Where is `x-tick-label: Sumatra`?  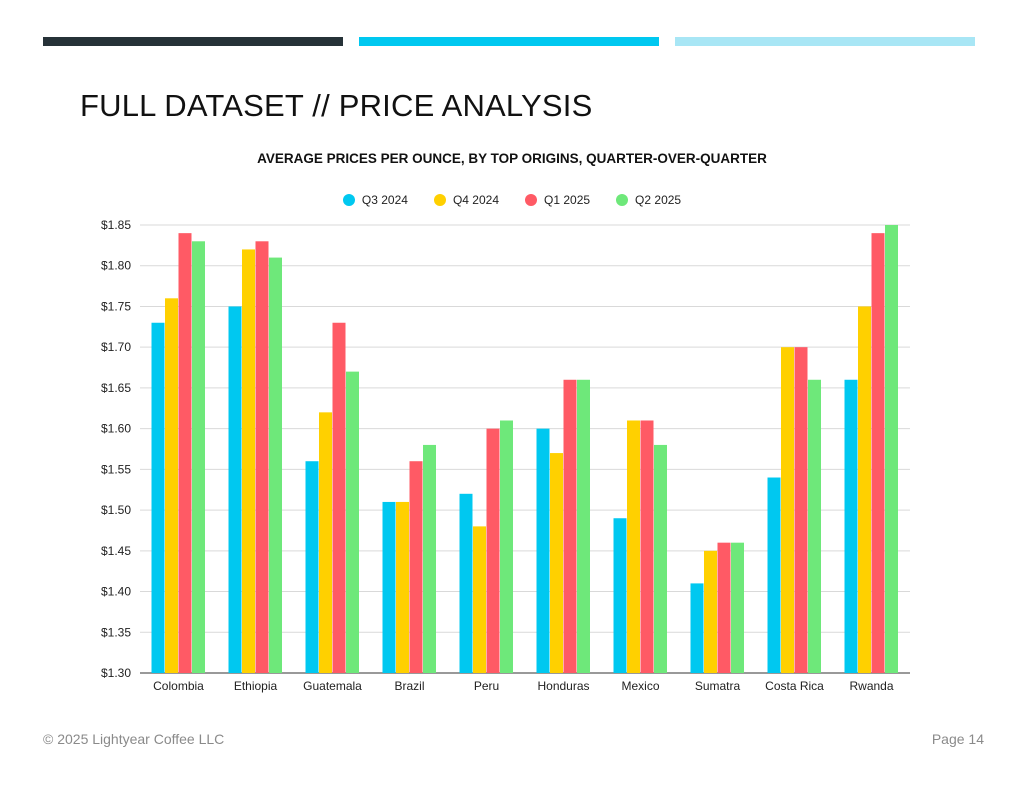
x-tick-label: Sumatra is located at coordinates (718, 686).